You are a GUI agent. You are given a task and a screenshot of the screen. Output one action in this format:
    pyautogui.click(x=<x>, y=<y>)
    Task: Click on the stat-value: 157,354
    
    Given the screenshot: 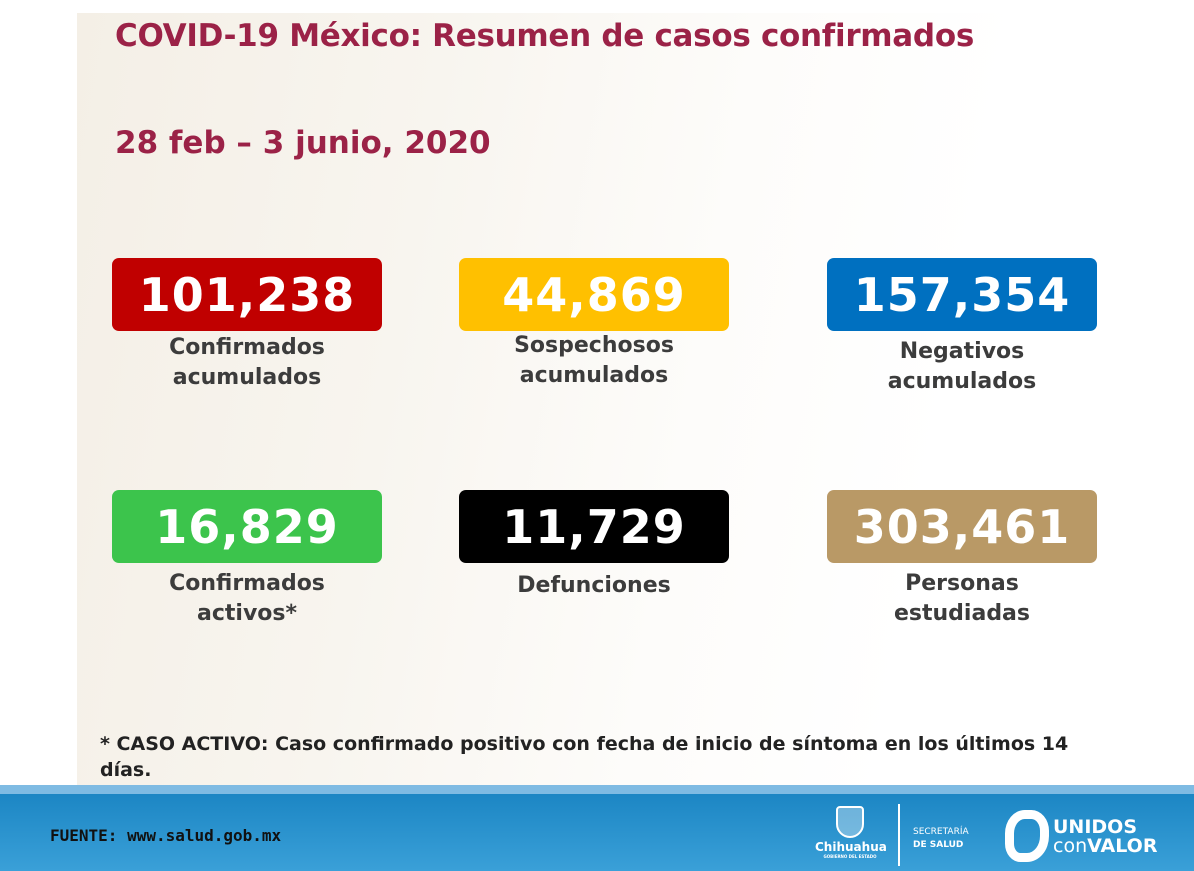 What is the action you would take?
    pyautogui.click(x=962, y=294)
    